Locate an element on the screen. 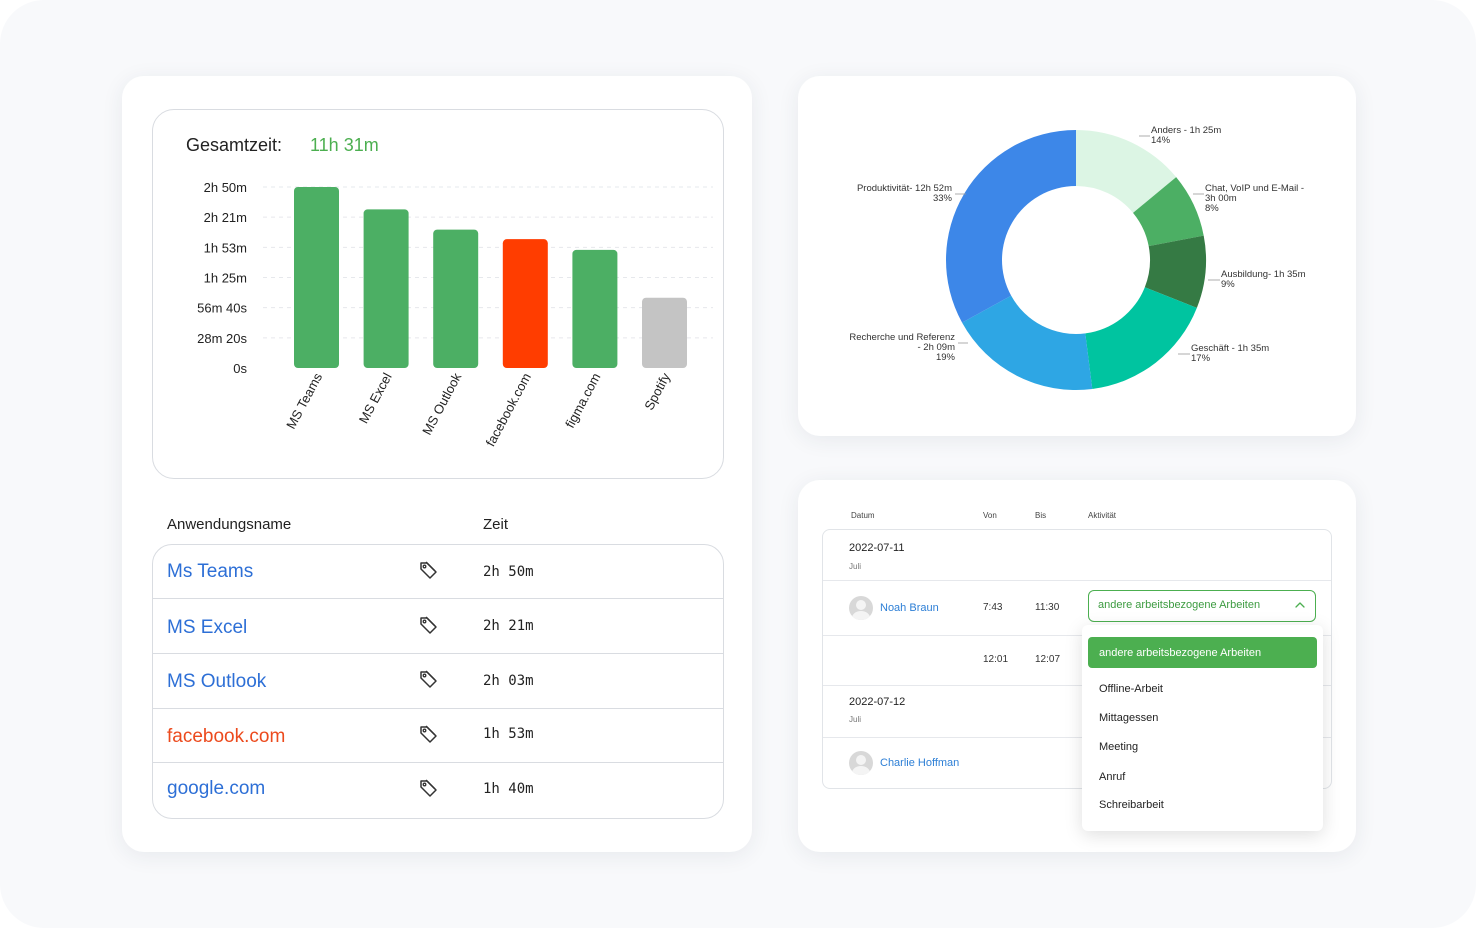 Image resolution: width=1476 pixels, height=928 pixels. slice-label: Geschäft - 1h 35m is located at coordinates (1230, 348).